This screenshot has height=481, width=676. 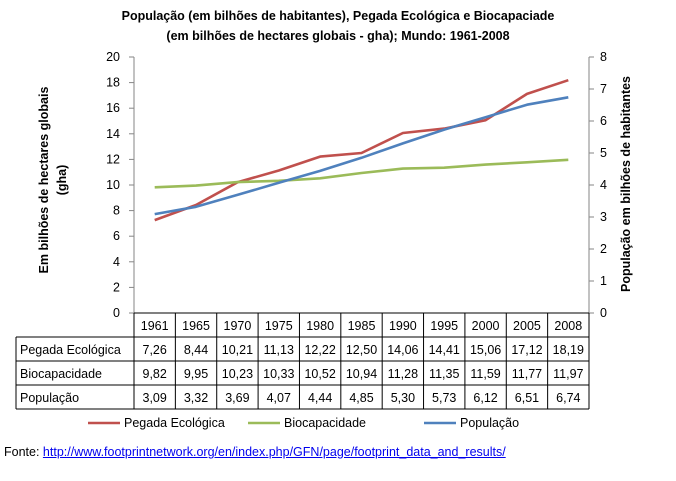 What do you see at coordinates (568, 398) in the screenshot?
I see `table-cell: 6,74` at bounding box center [568, 398].